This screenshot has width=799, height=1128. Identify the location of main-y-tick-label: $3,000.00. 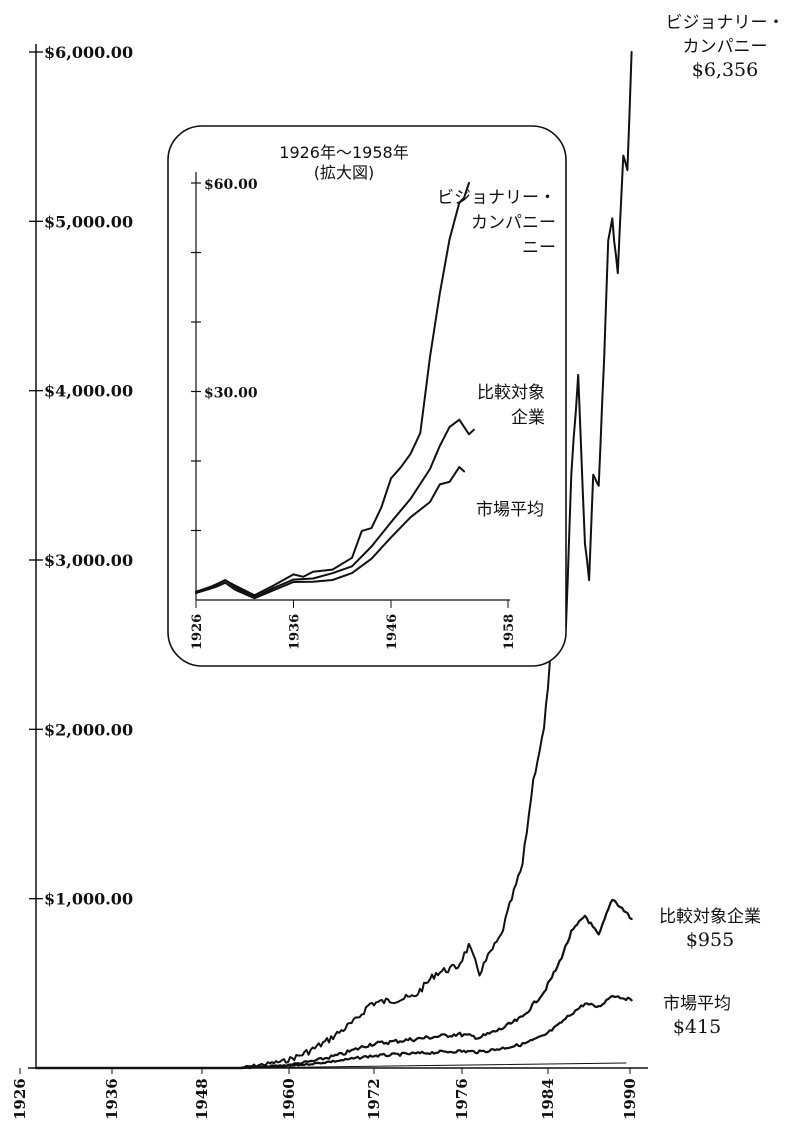
(88, 560).